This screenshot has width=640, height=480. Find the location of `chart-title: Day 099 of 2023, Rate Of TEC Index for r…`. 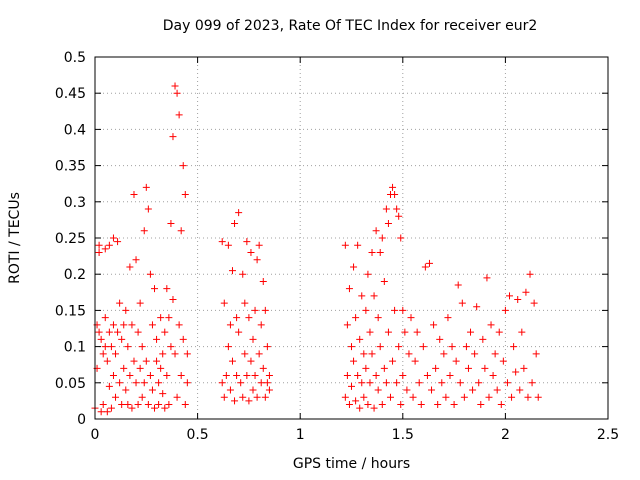

chart-title: Day 099 of 2023, Rate Of TEC Index for r… is located at coordinates (350, 26).